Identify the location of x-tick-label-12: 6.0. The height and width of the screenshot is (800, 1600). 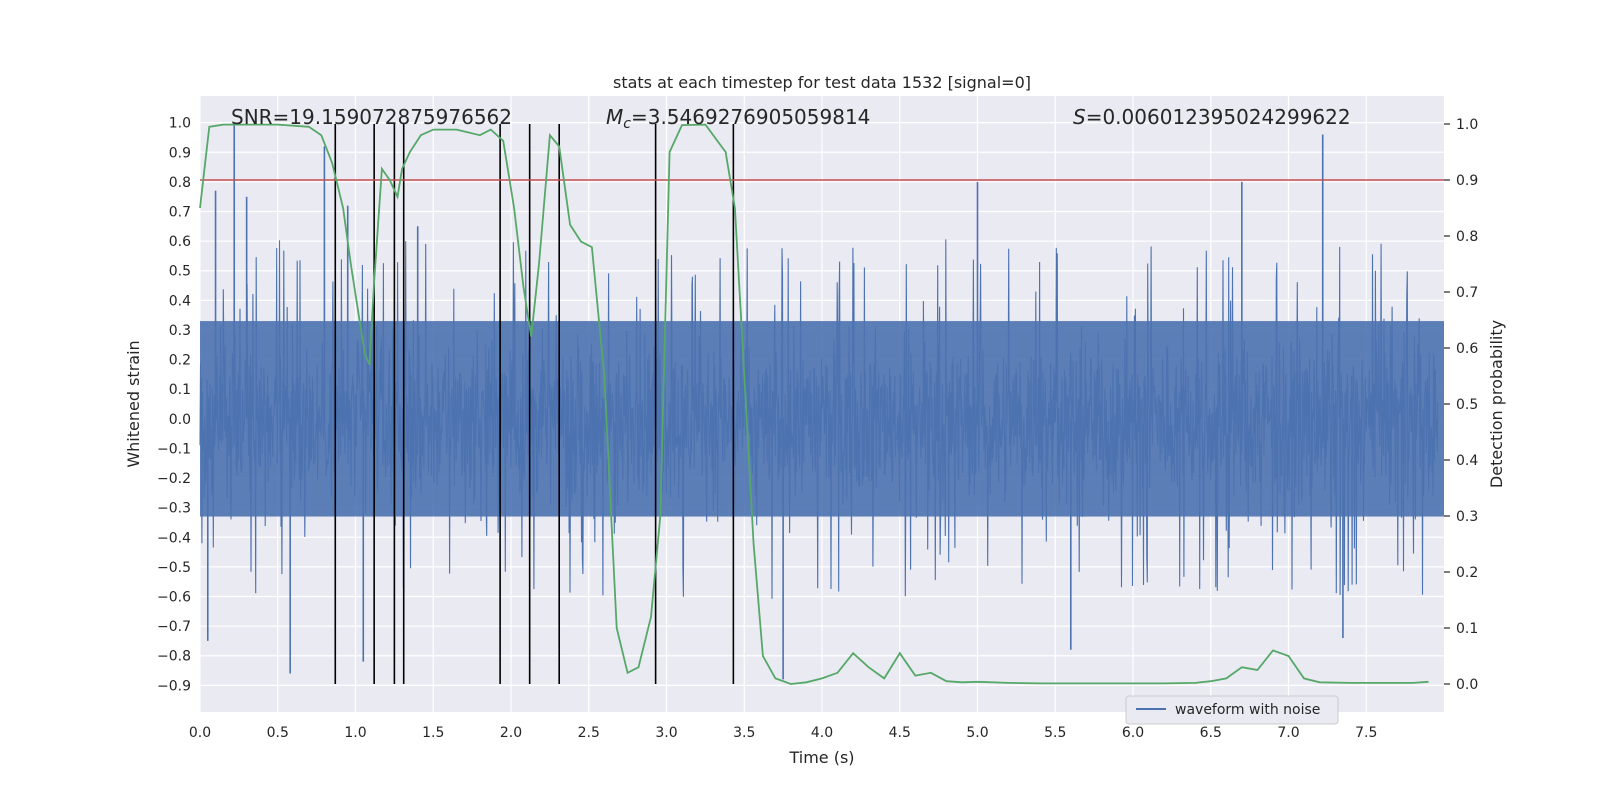
(1133, 733).